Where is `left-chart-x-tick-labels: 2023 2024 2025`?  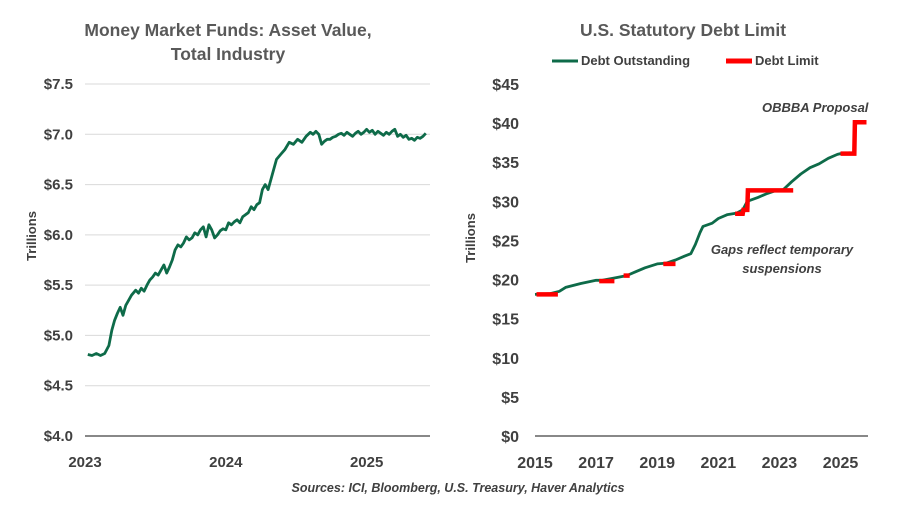 left-chart-x-tick-labels: 2023 2024 2025 is located at coordinates (225, 462).